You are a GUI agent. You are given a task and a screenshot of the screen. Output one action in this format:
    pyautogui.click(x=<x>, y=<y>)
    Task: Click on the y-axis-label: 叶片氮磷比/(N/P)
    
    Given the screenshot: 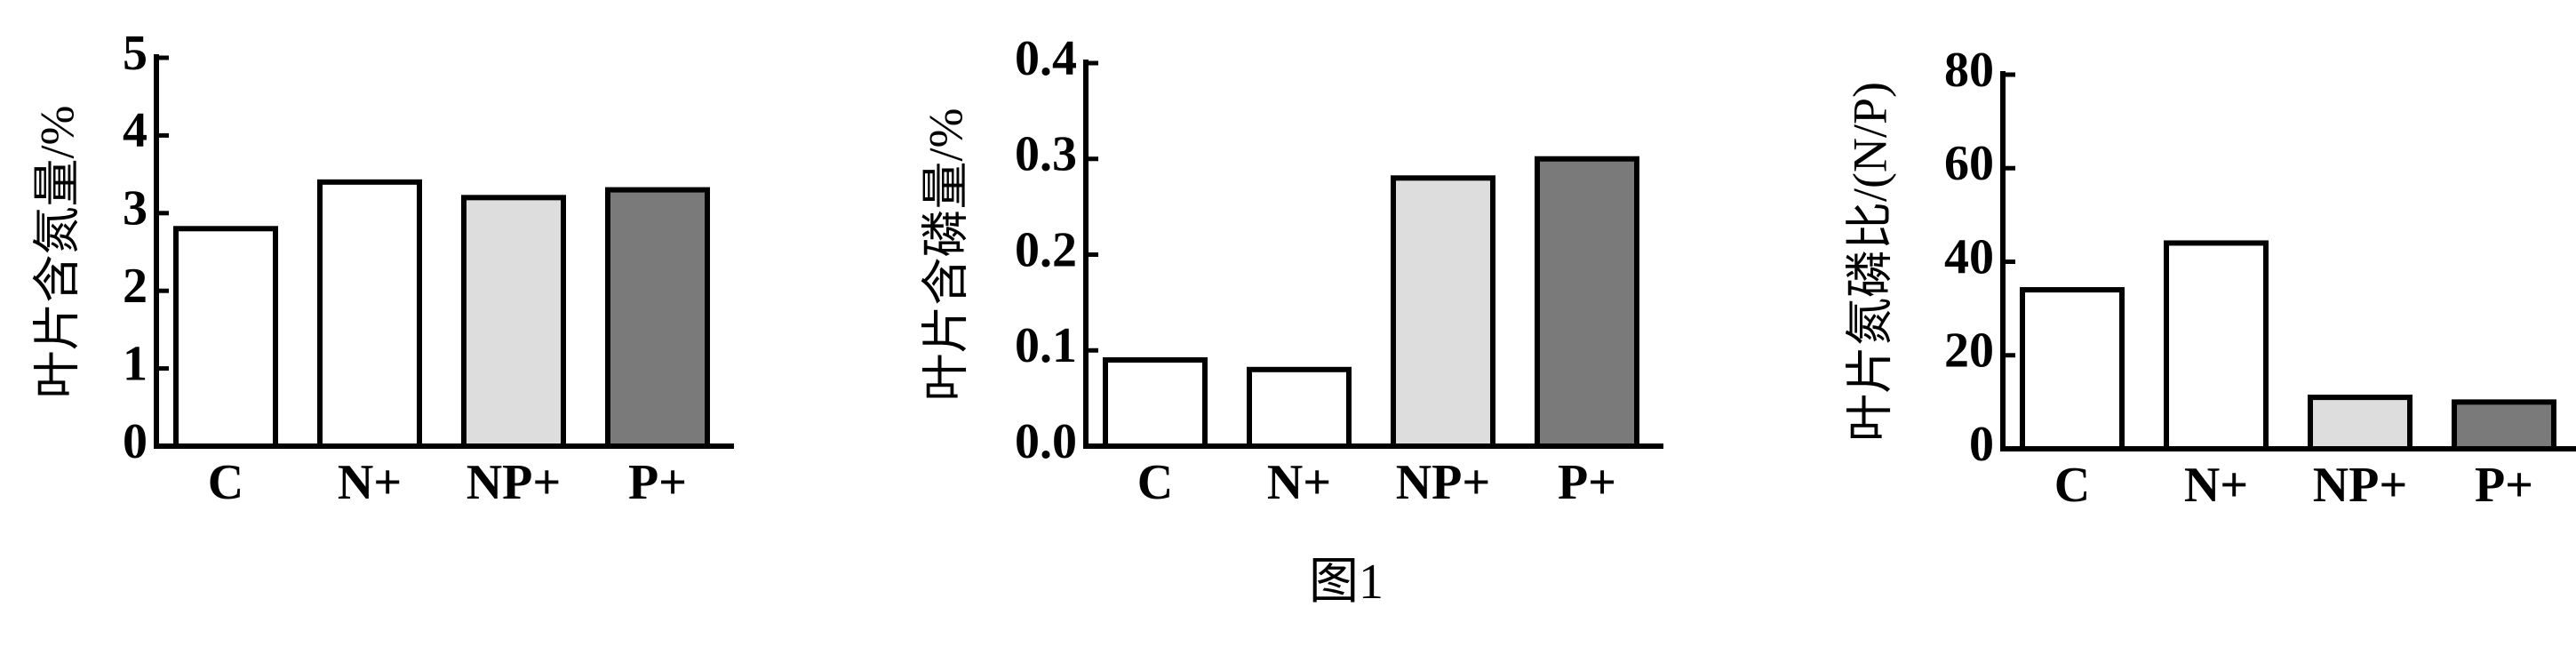 What is the action you would take?
    pyautogui.click(x=1869, y=262)
    